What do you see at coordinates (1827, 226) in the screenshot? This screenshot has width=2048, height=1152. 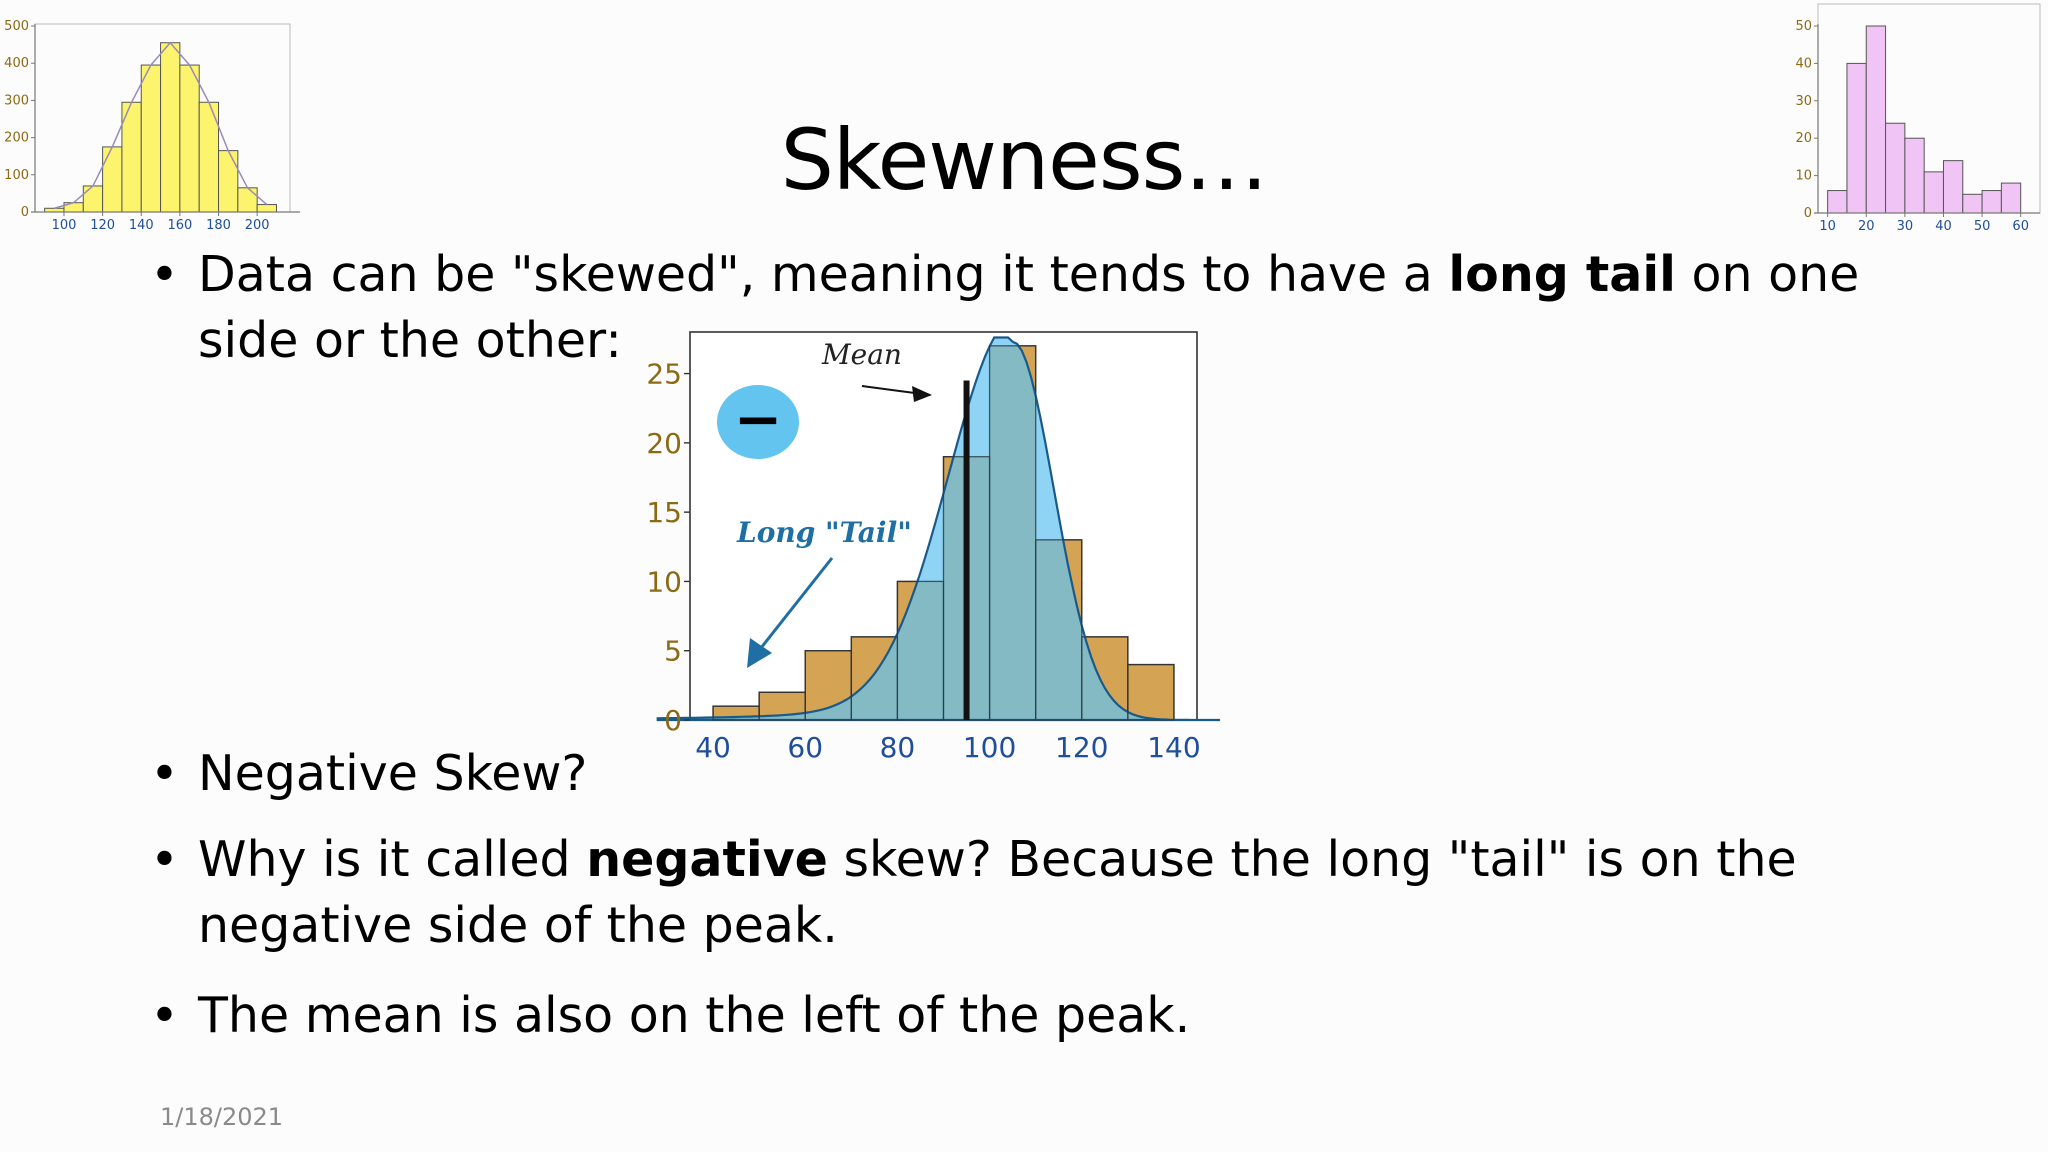 I see `x-tick-label: 10` at bounding box center [1827, 226].